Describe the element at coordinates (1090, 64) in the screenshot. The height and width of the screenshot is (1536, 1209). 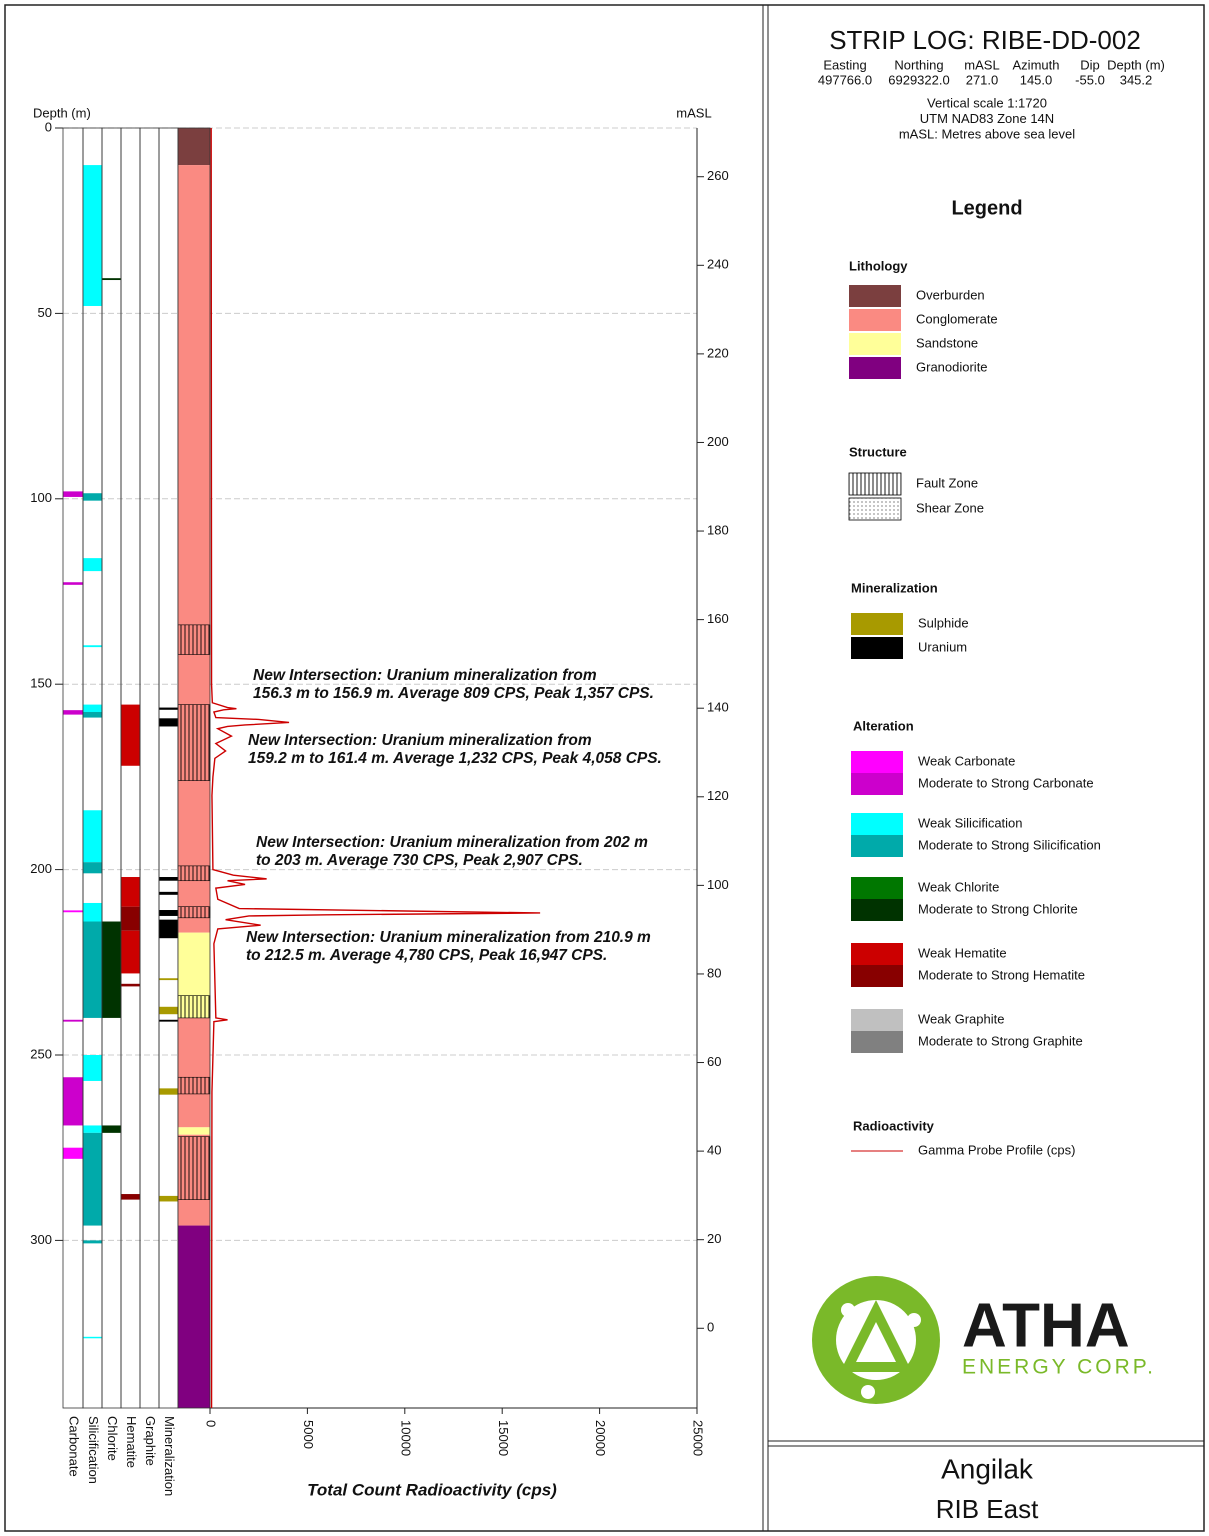
I see `header-field-label: Dip` at that location.